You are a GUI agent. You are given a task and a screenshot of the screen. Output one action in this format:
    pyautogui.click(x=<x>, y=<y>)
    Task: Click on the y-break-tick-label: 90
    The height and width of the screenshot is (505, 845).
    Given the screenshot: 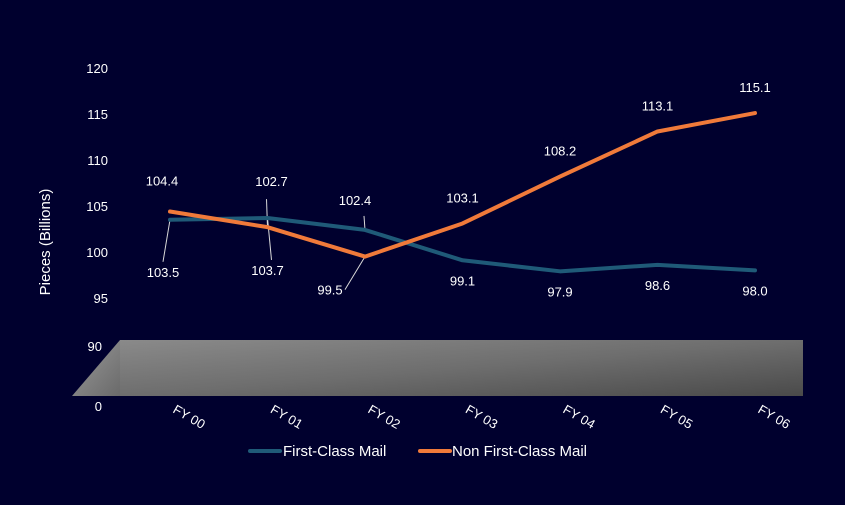 What is the action you would take?
    pyautogui.click(x=95, y=346)
    